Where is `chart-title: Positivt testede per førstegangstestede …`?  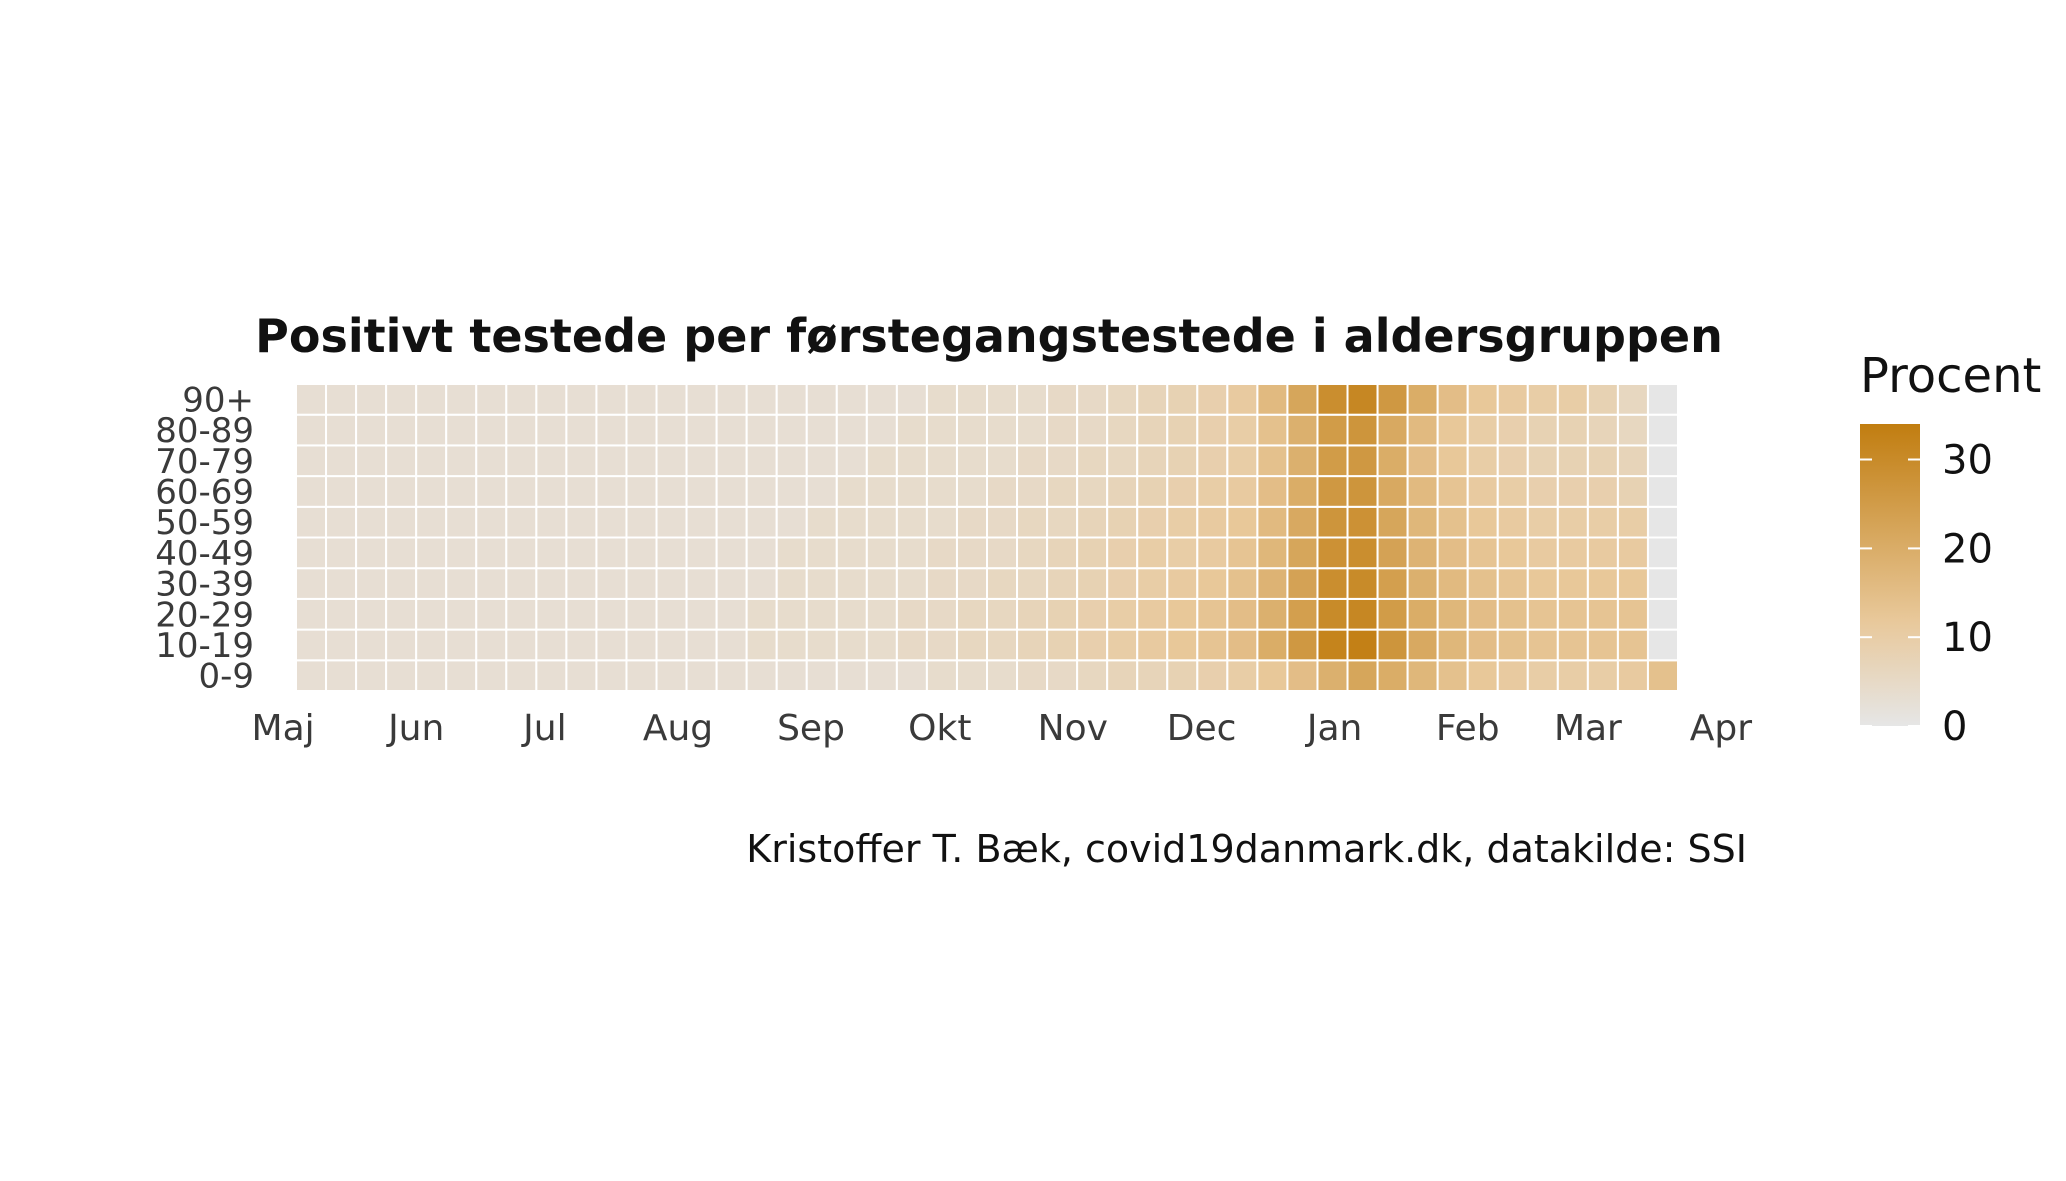 chart-title: Positivt testede per førstegangstestede … is located at coordinates (989, 336).